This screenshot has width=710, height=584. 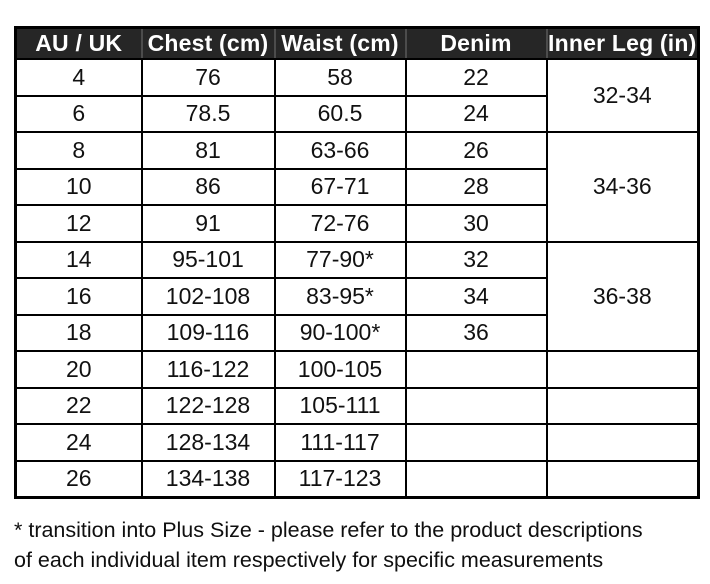 What do you see at coordinates (622, 43) in the screenshot?
I see `column-header-inner-leg: Inner Leg (in)` at bounding box center [622, 43].